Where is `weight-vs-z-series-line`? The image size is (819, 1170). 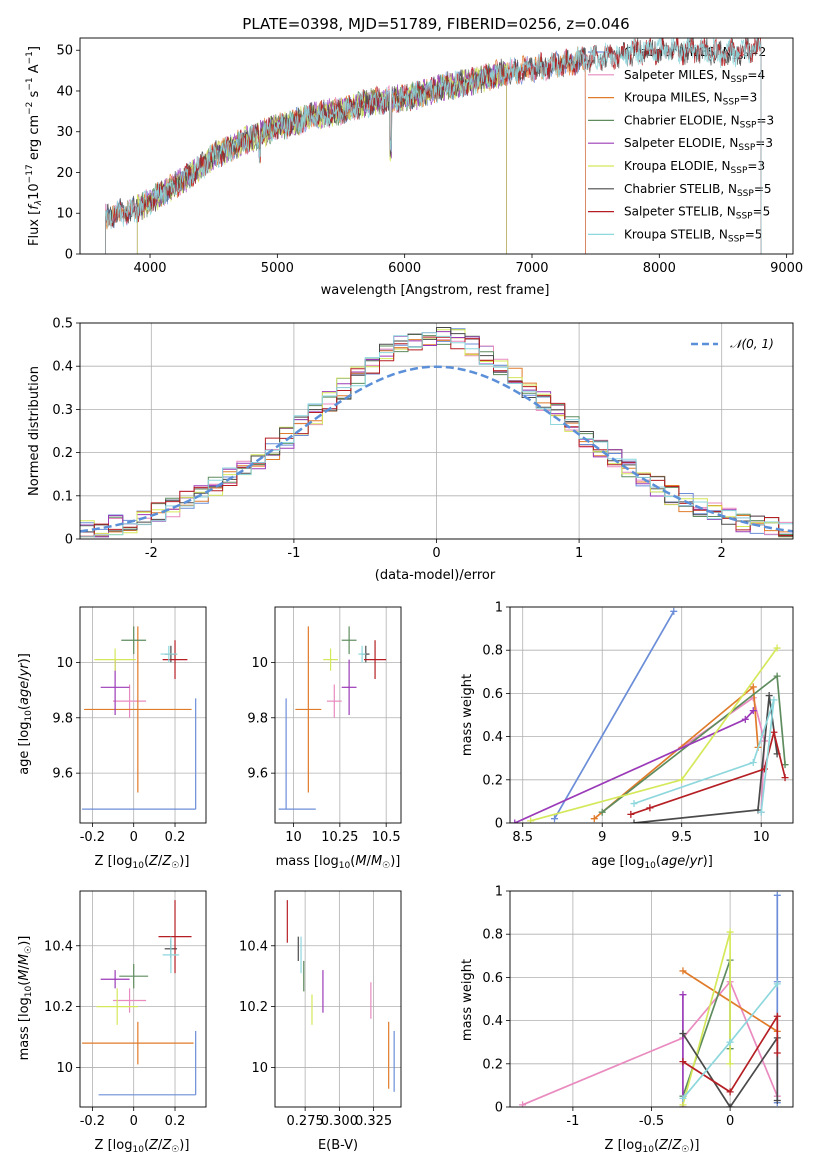
weight-vs-z-series-line is located at coordinates (730, 1053).